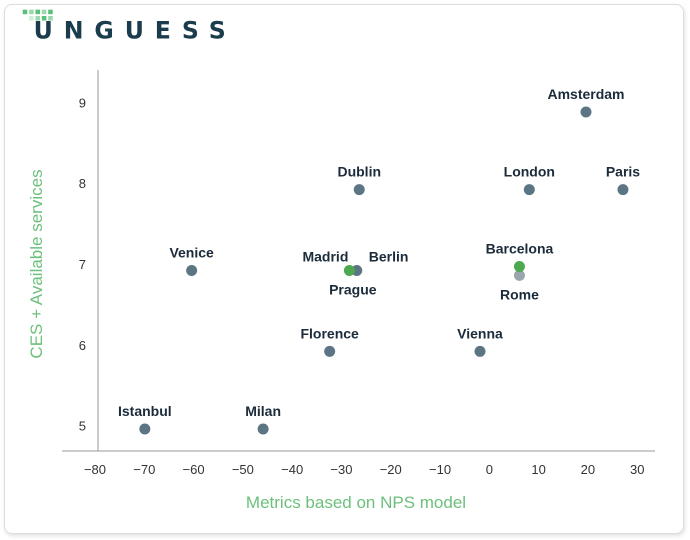  Describe the element at coordinates (82, 183) in the screenshot. I see `y-tick-label: 8` at that location.